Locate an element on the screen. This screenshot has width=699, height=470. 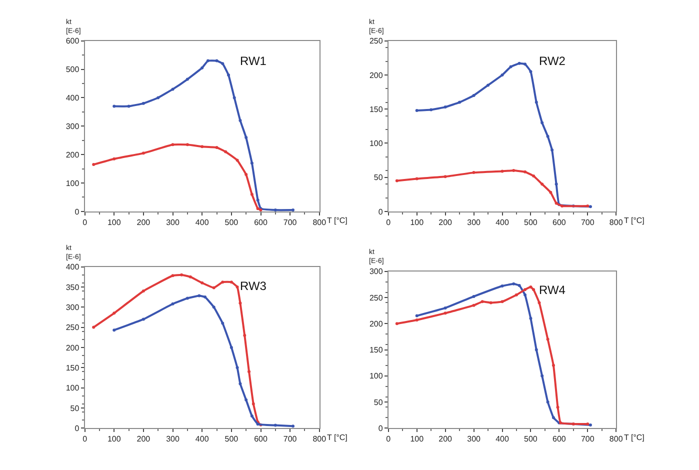
y-tick-label: 600 is located at coordinates (73, 41).